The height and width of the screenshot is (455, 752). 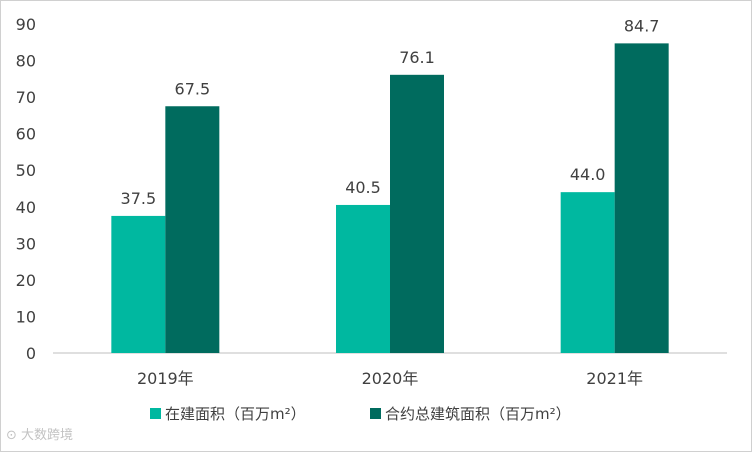 I want to click on legend-label: 合约总建筑面积（百万m²）, so click(x=478, y=414).